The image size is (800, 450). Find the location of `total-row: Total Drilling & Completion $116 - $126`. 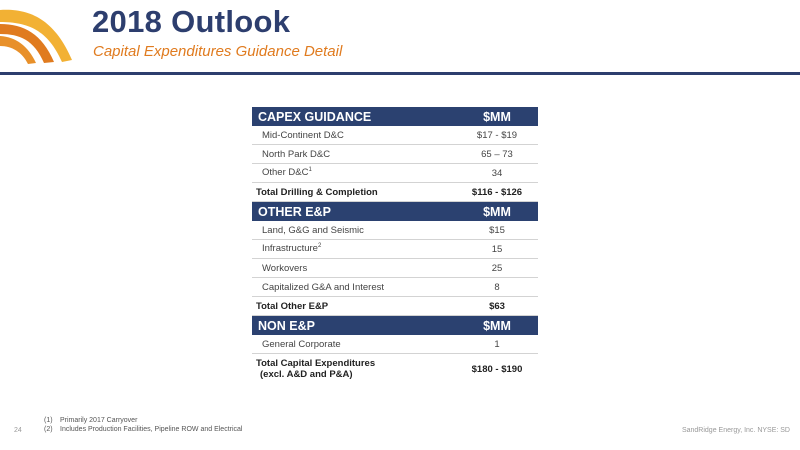

total-row: Total Drilling & Completion $116 - $126 is located at coordinates (395, 192).